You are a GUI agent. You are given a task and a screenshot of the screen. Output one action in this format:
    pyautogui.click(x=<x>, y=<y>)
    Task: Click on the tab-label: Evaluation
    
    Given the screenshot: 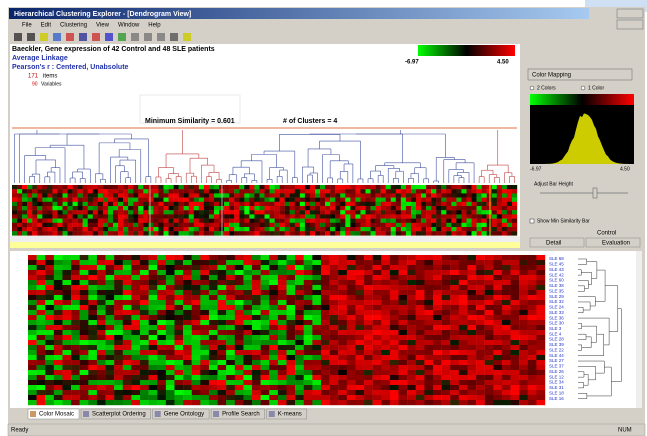 What is the action you would take?
    pyautogui.click(x=616, y=244)
    